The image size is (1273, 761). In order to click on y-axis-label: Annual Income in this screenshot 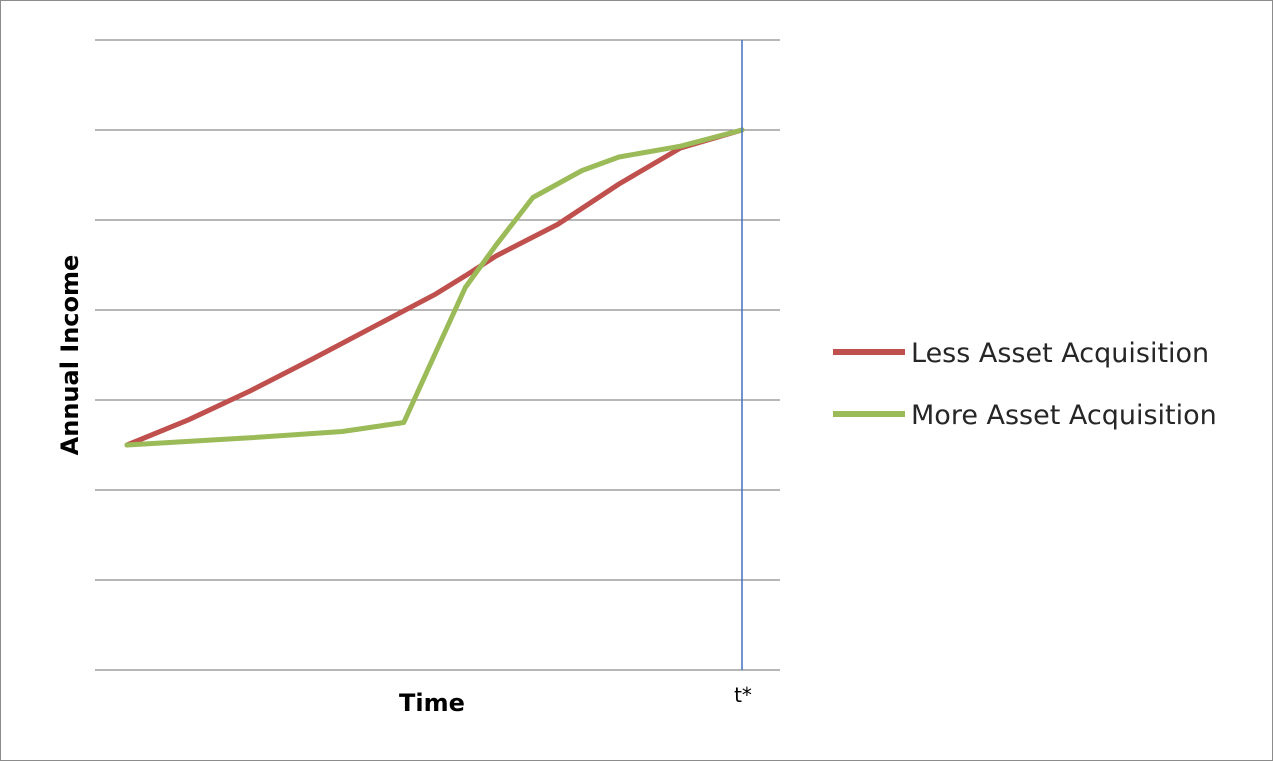, I will do `click(70, 355)`.